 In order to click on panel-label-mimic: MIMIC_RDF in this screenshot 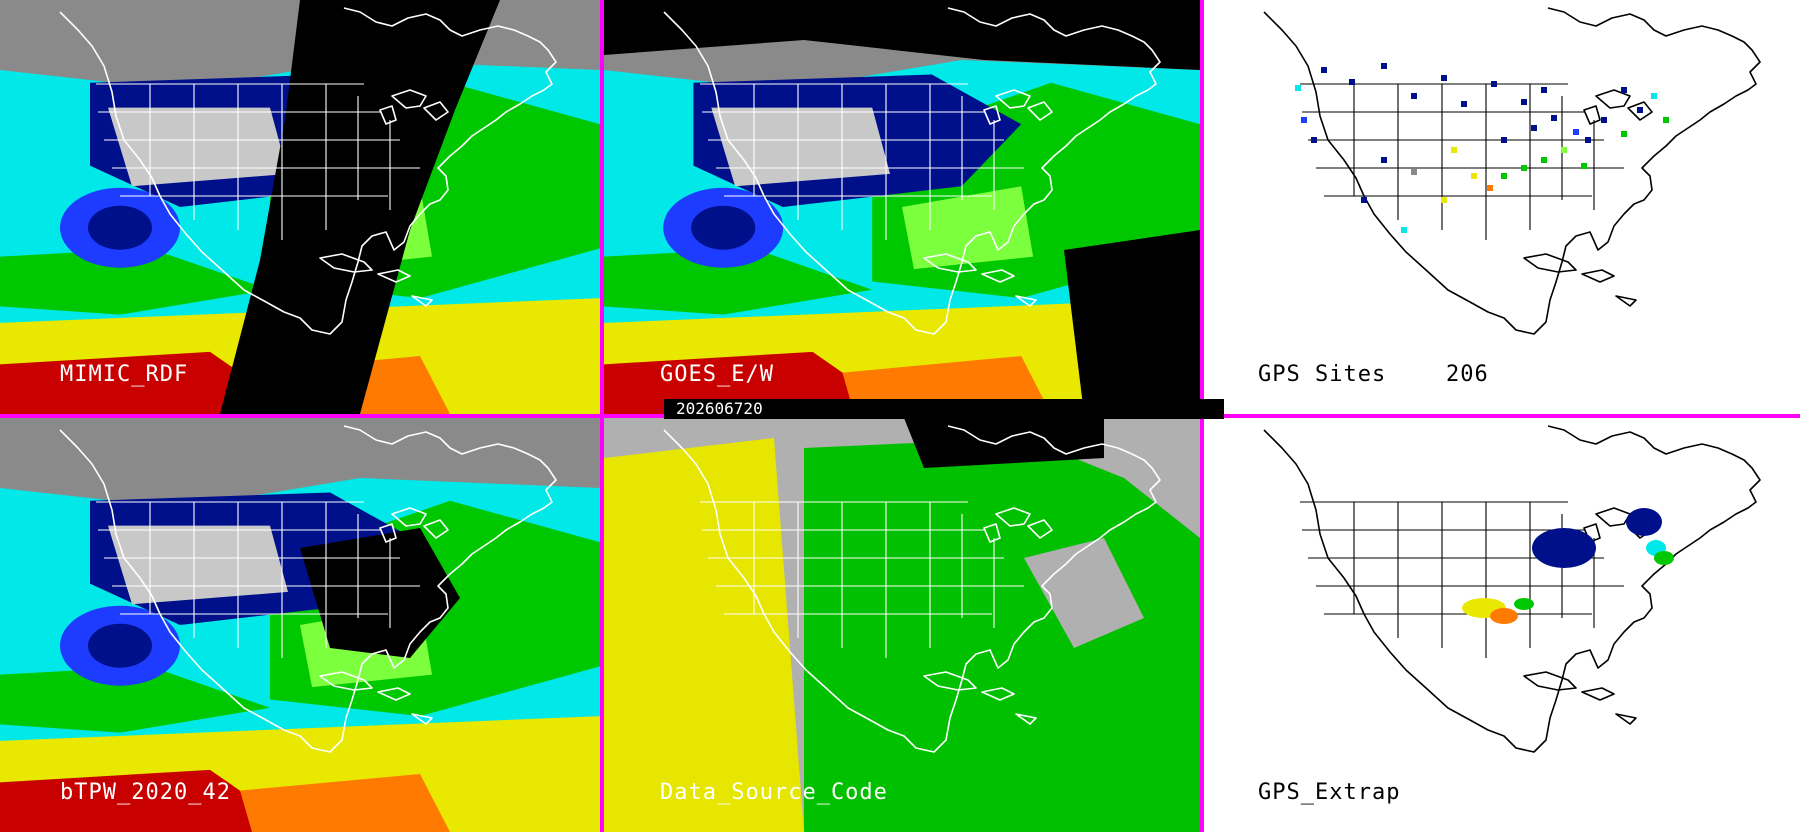, I will do `click(124, 374)`.